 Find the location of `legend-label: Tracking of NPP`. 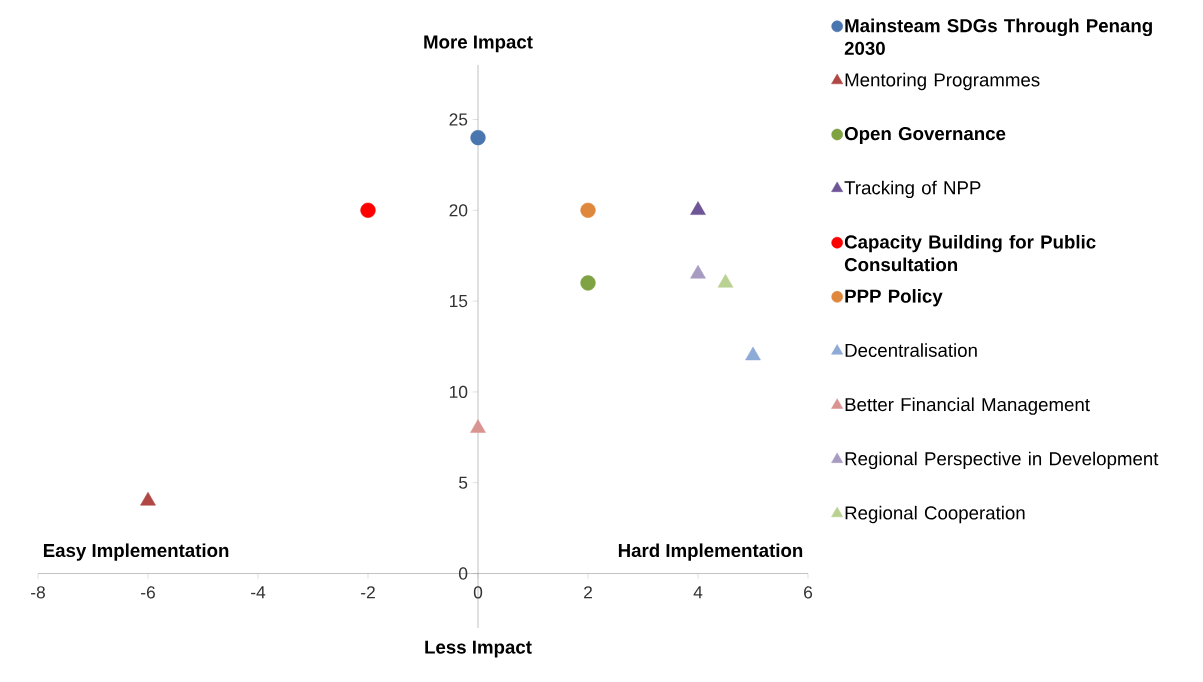

legend-label: Tracking of NPP is located at coordinates (912, 189).